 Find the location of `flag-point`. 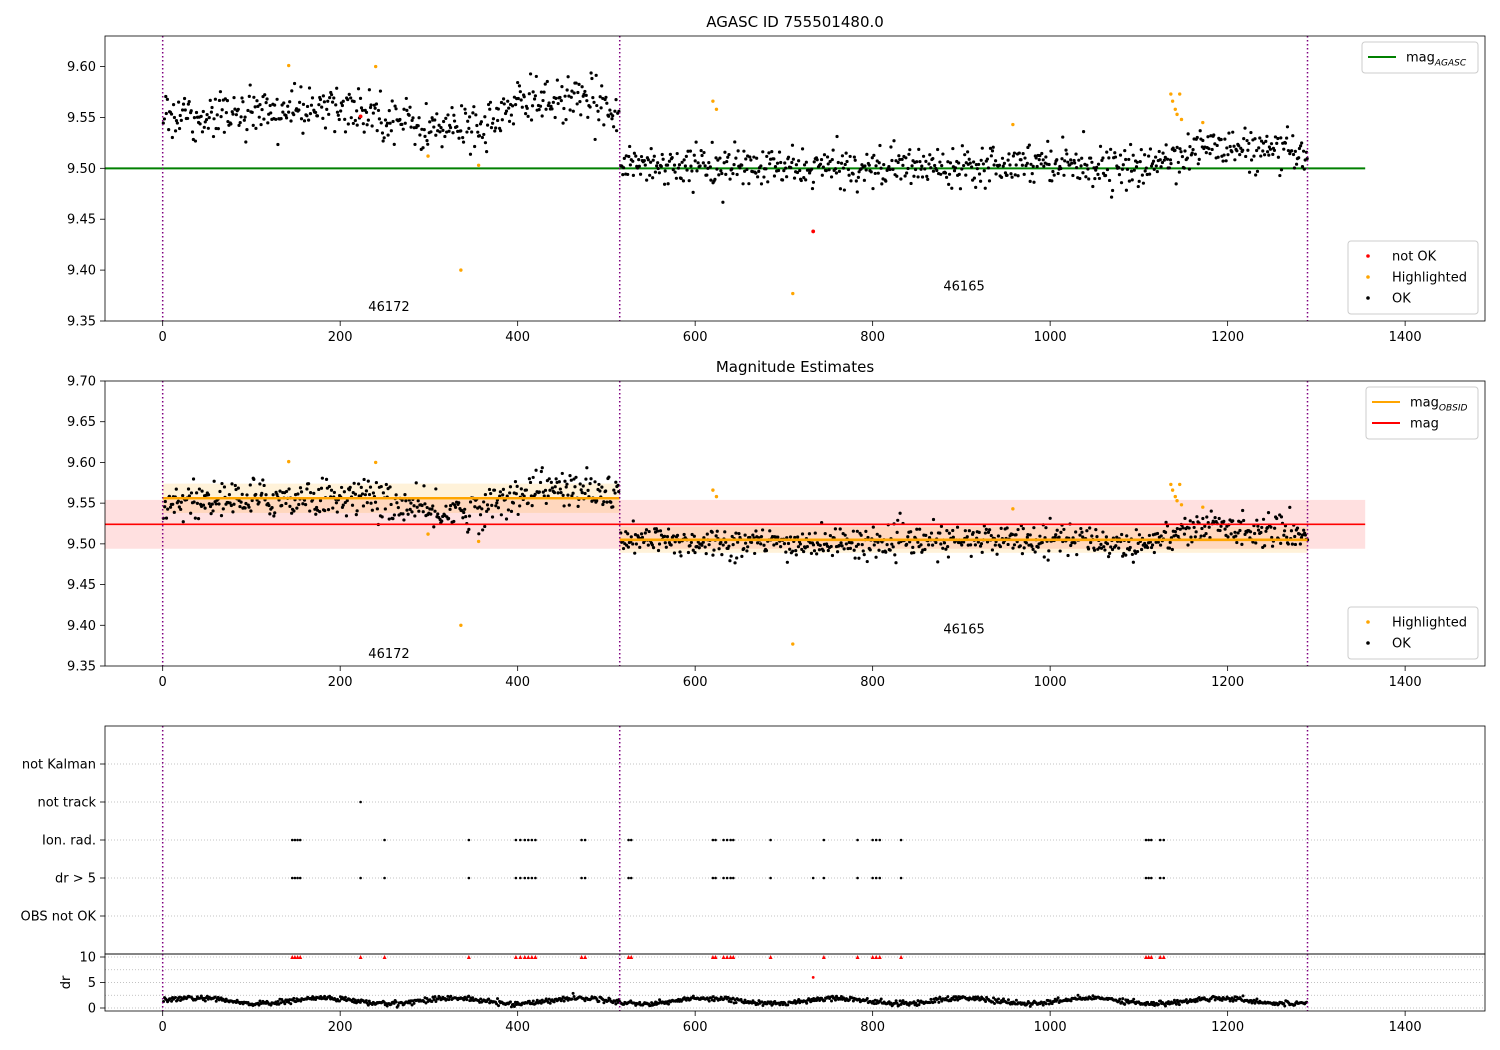

flag-point is located at coordinates (723, 878).